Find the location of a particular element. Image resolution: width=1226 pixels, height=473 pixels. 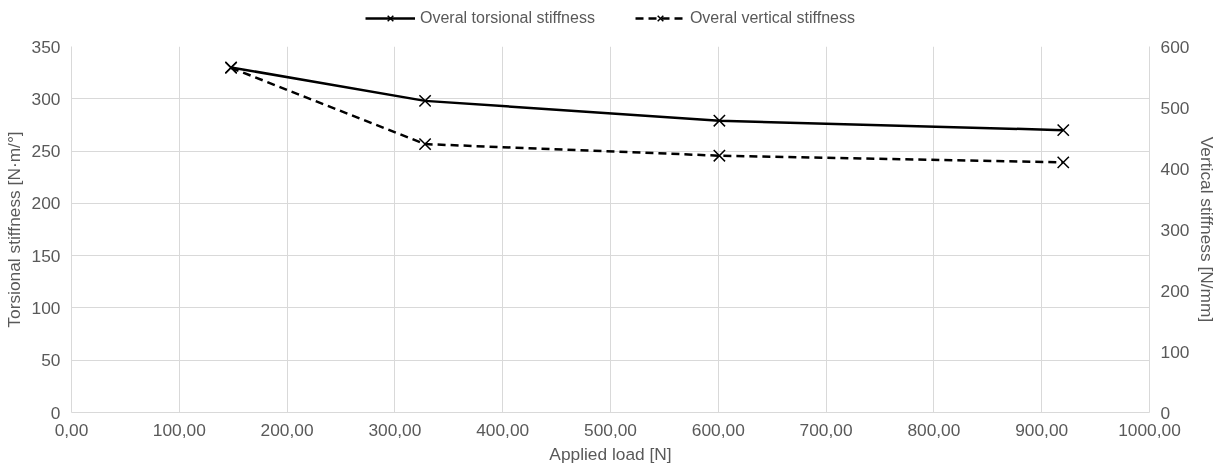

y2-axis-title: Vertical stiffness [N/mm] is located at coordinates (1207, 229).